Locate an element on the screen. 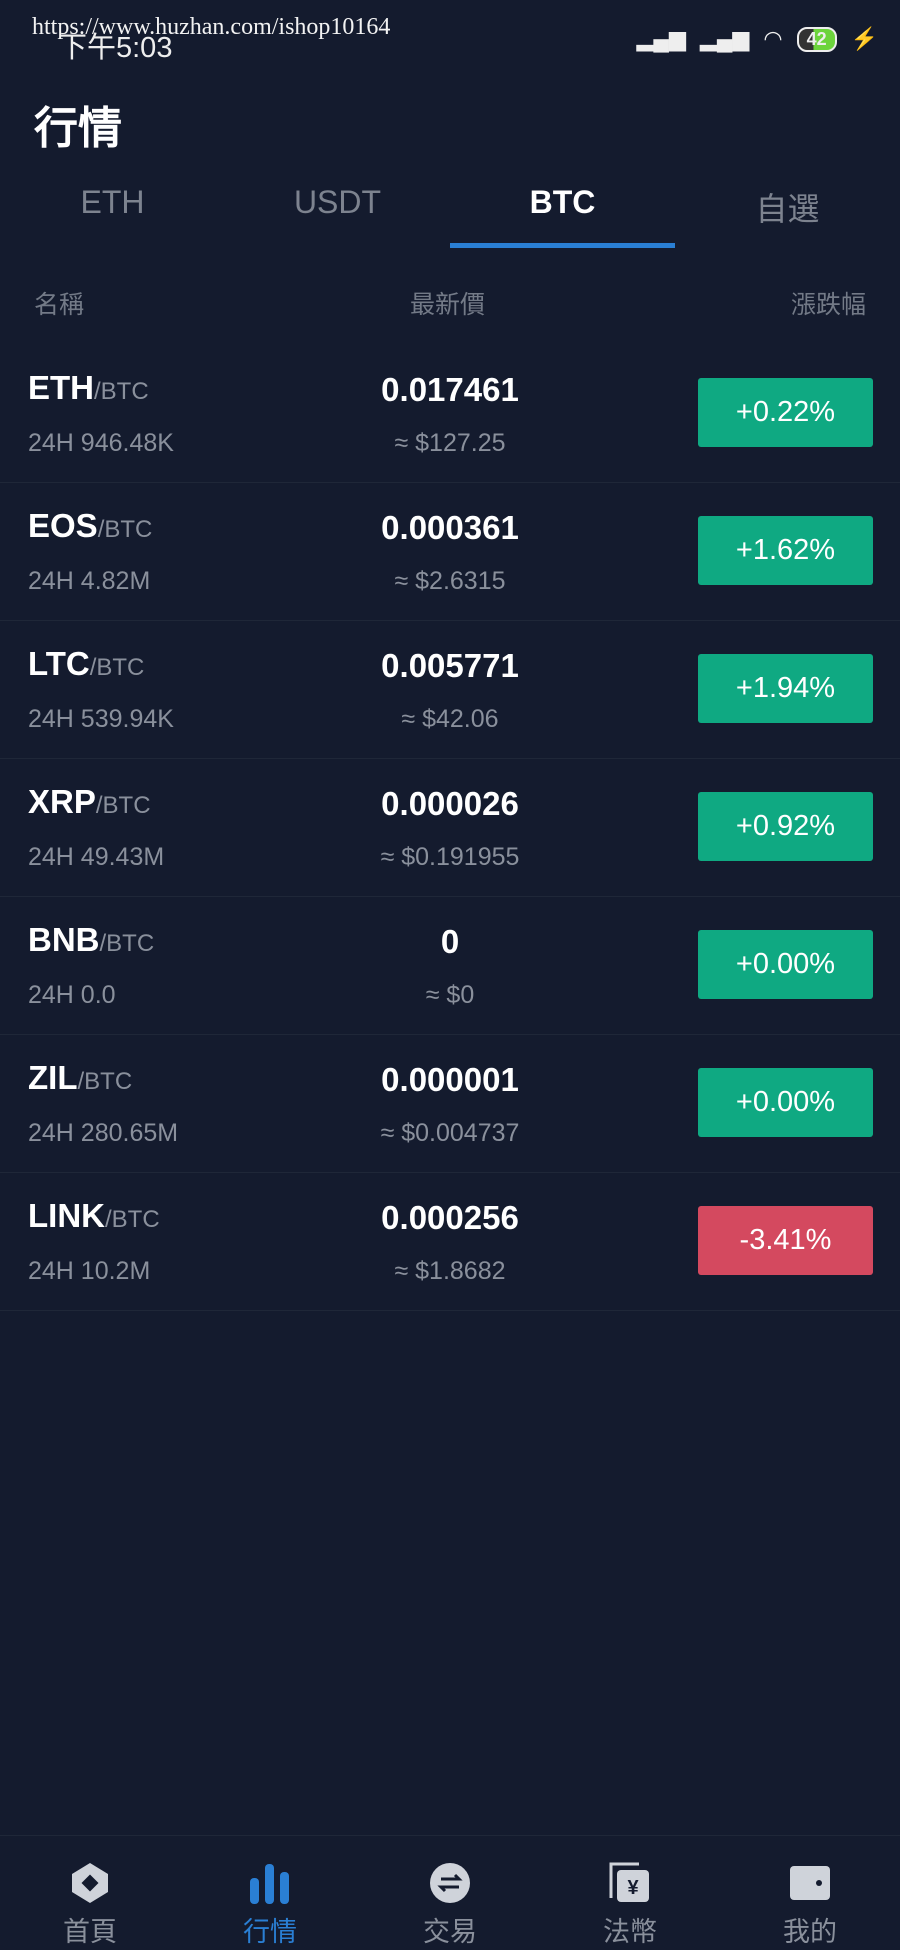 Image resolution: width=900 pixels, height=1950 pixels. pair-symbol: LINK/BTC is located at coordinates (94, 1216).